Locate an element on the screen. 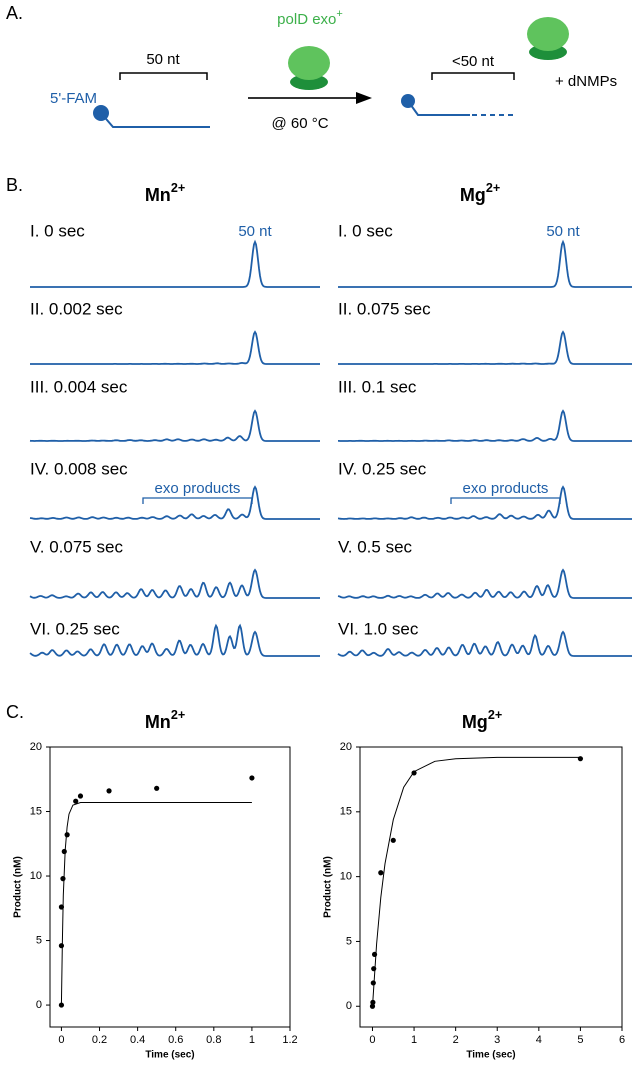 The width and height of the screenshot is (633, 1067). trace-label: IV. 0.008 sec is located at coordinates (79, 468).